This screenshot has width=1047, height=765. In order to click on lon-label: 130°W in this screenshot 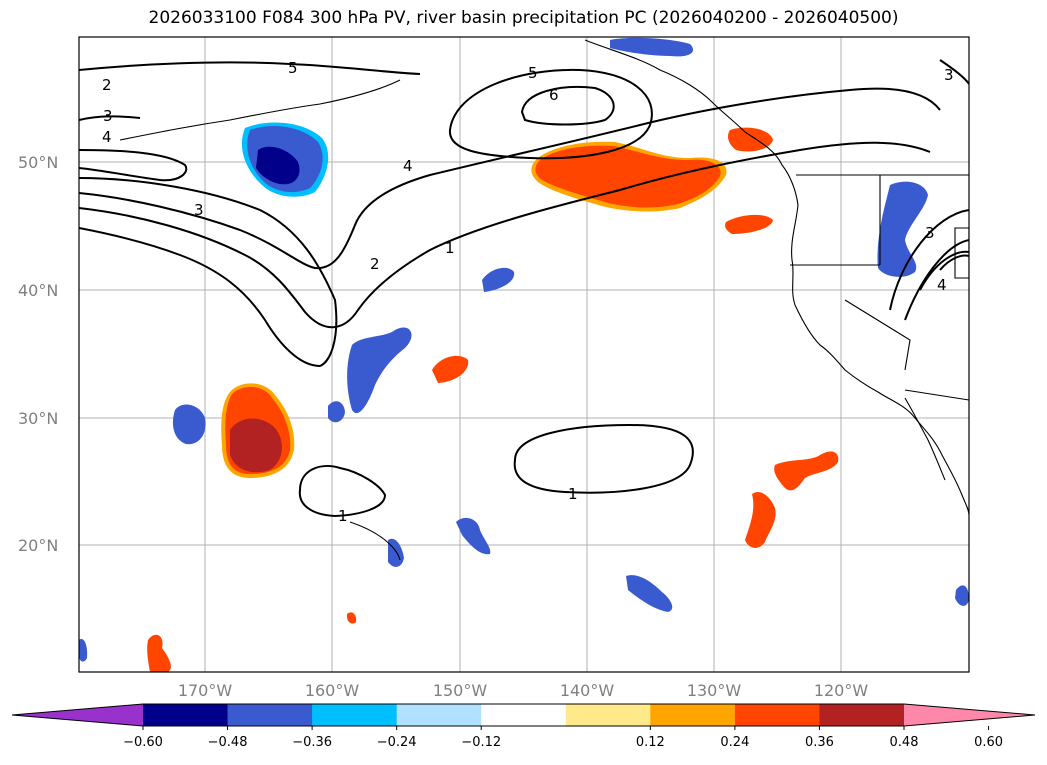, I will do `click(714, 690)`.